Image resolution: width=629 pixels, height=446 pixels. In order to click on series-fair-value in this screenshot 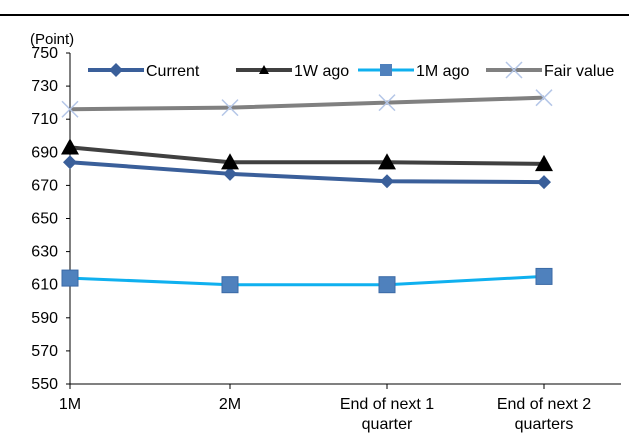, I will do `click(307, 103)`.